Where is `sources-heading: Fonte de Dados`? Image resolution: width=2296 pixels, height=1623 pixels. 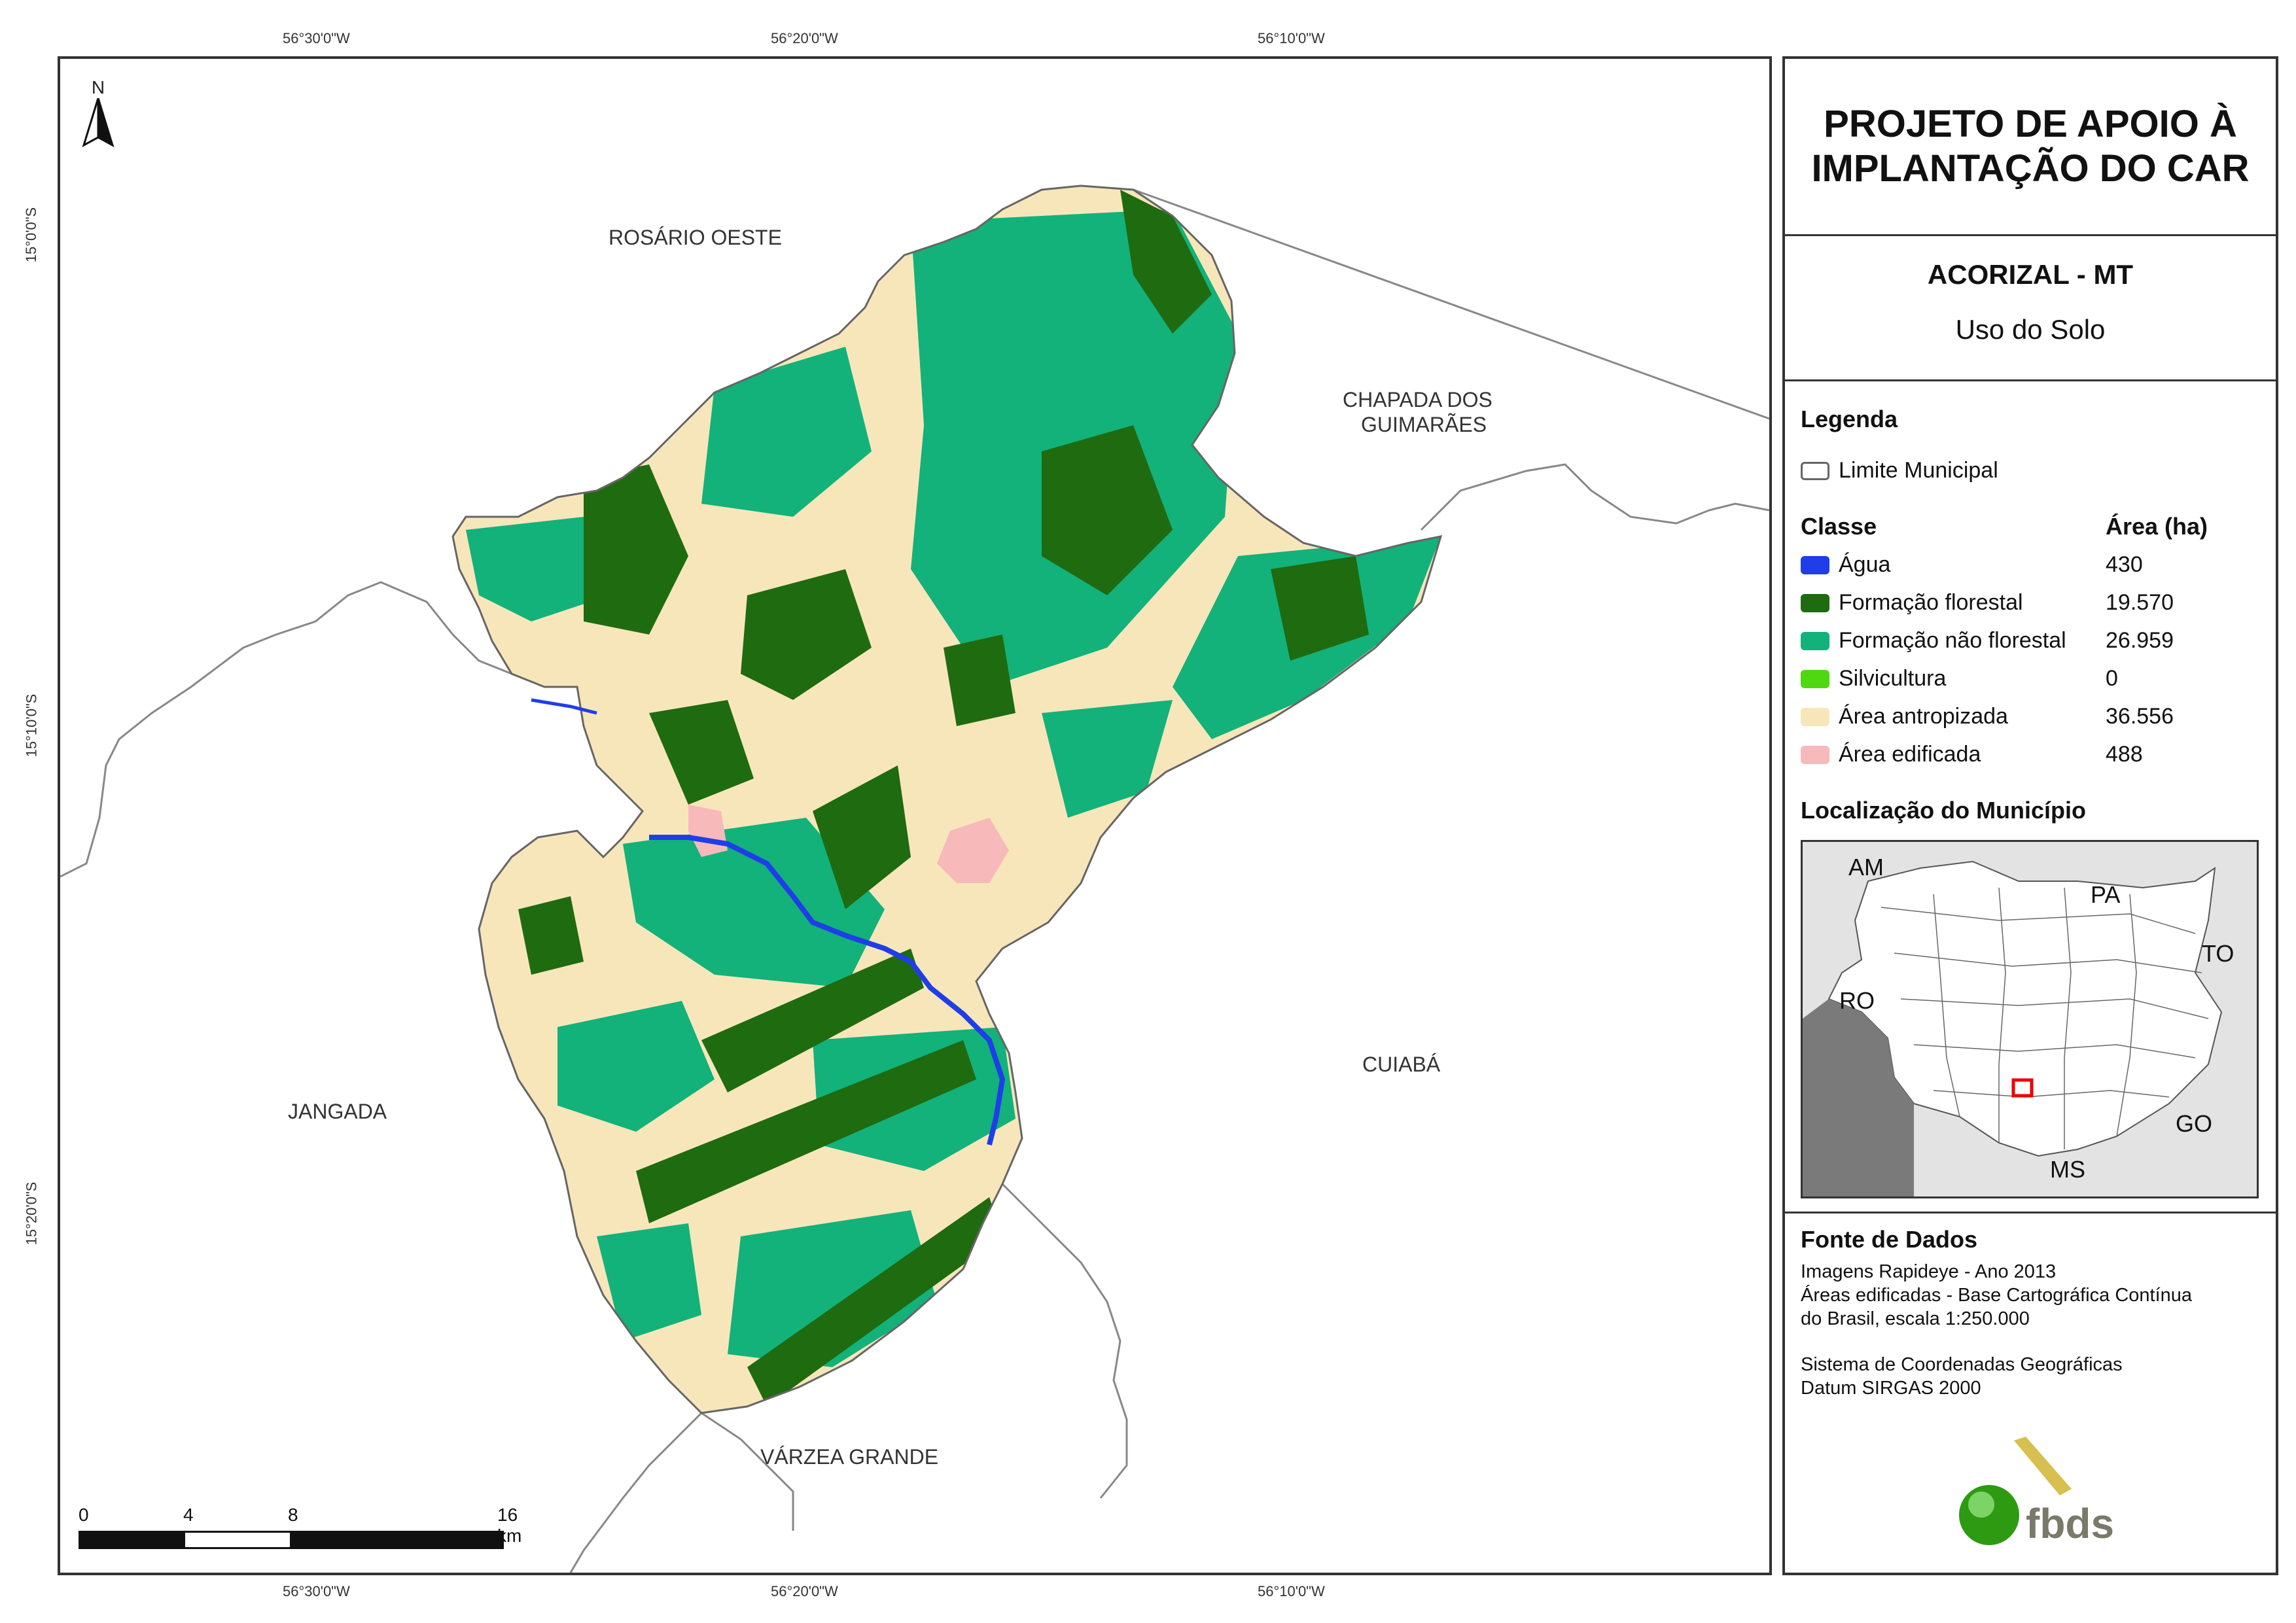 sources-heading: Fonte de Dados is located at coordinates (1890, 1239).